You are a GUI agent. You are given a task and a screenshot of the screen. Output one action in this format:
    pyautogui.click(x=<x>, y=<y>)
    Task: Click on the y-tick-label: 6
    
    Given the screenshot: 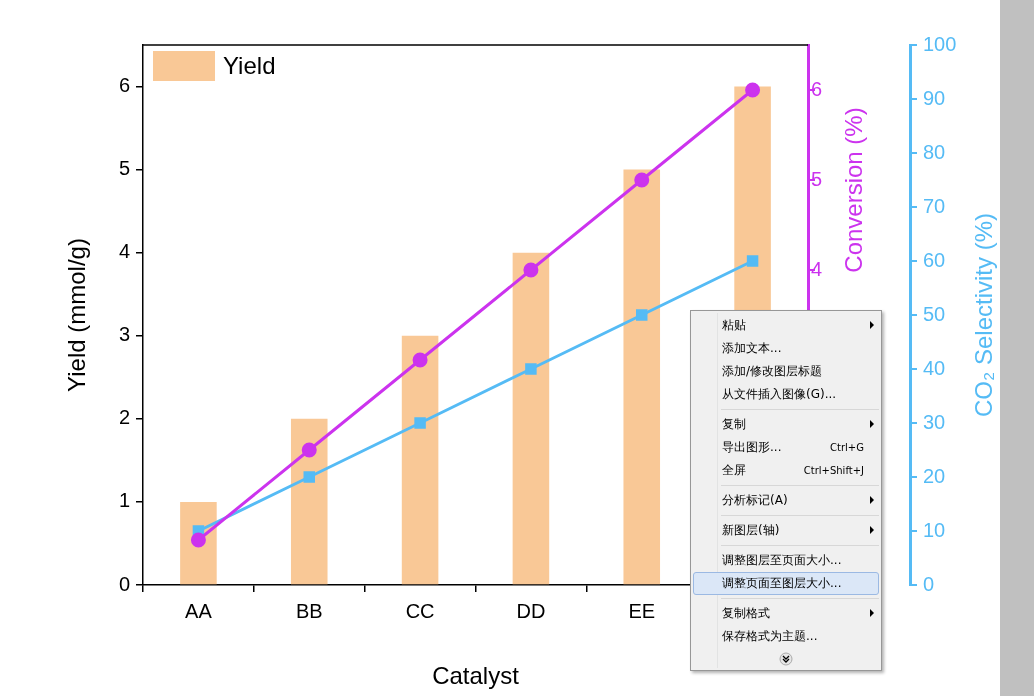 What is the action you would take?
    pyautogui.click(x=124, y=85)
    